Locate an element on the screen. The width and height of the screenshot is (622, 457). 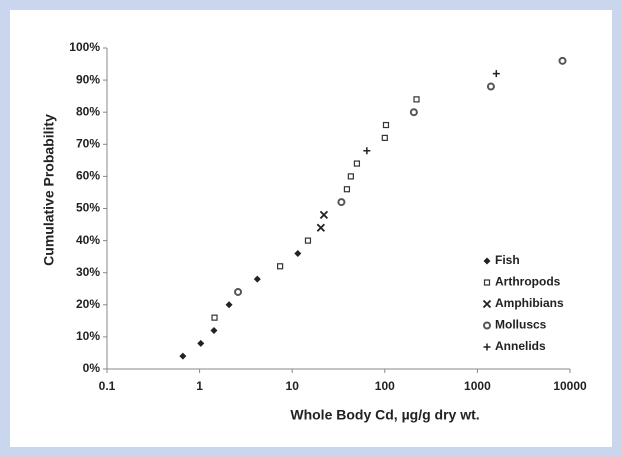
y-tick-label: 100% is located at coordinates (84, 47).